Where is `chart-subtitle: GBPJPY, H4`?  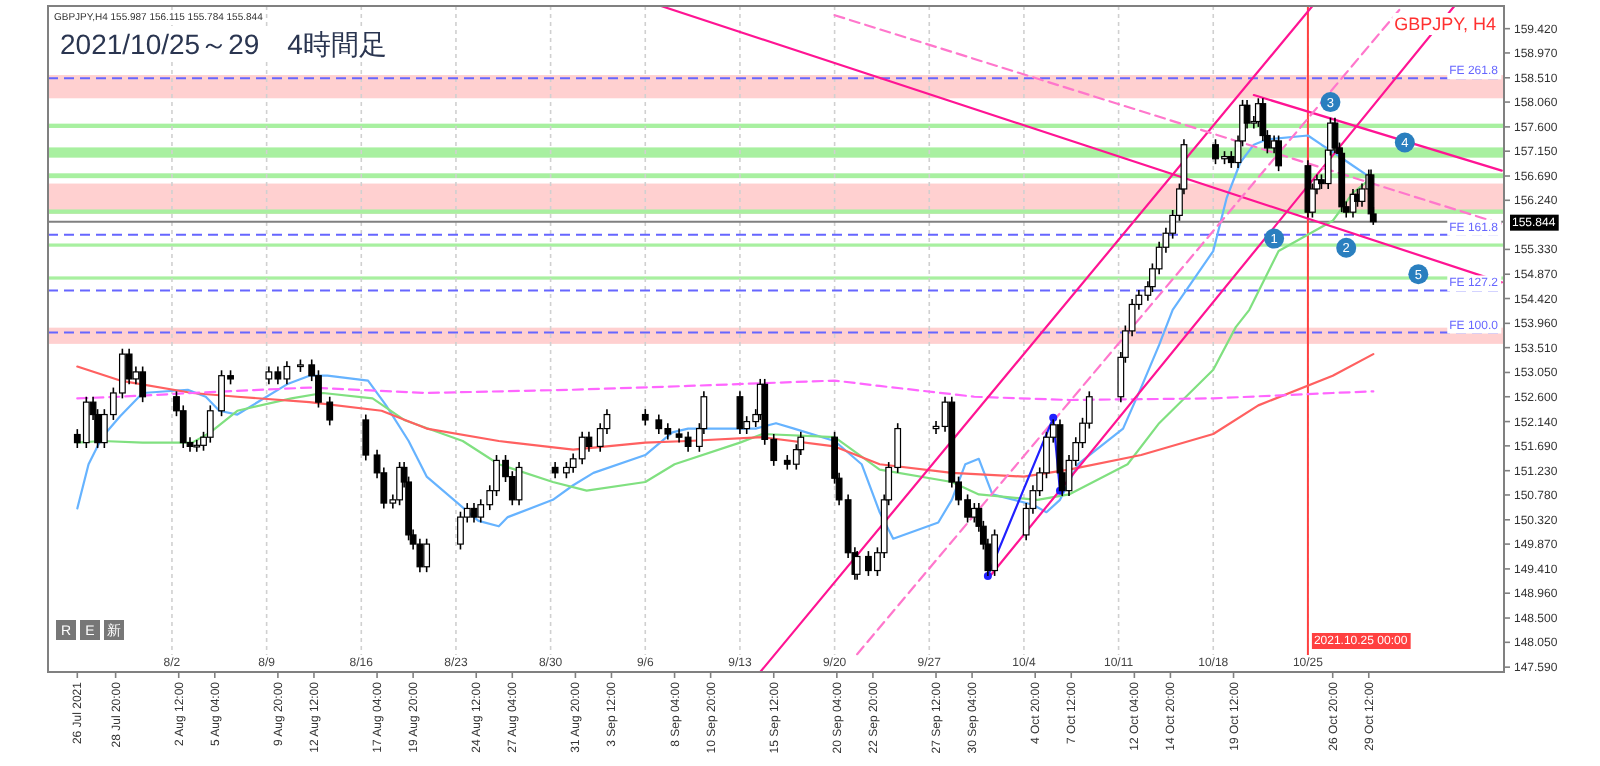
chart-subtitle: GBPJPY, H4 is located at coordinates (1445, 24).